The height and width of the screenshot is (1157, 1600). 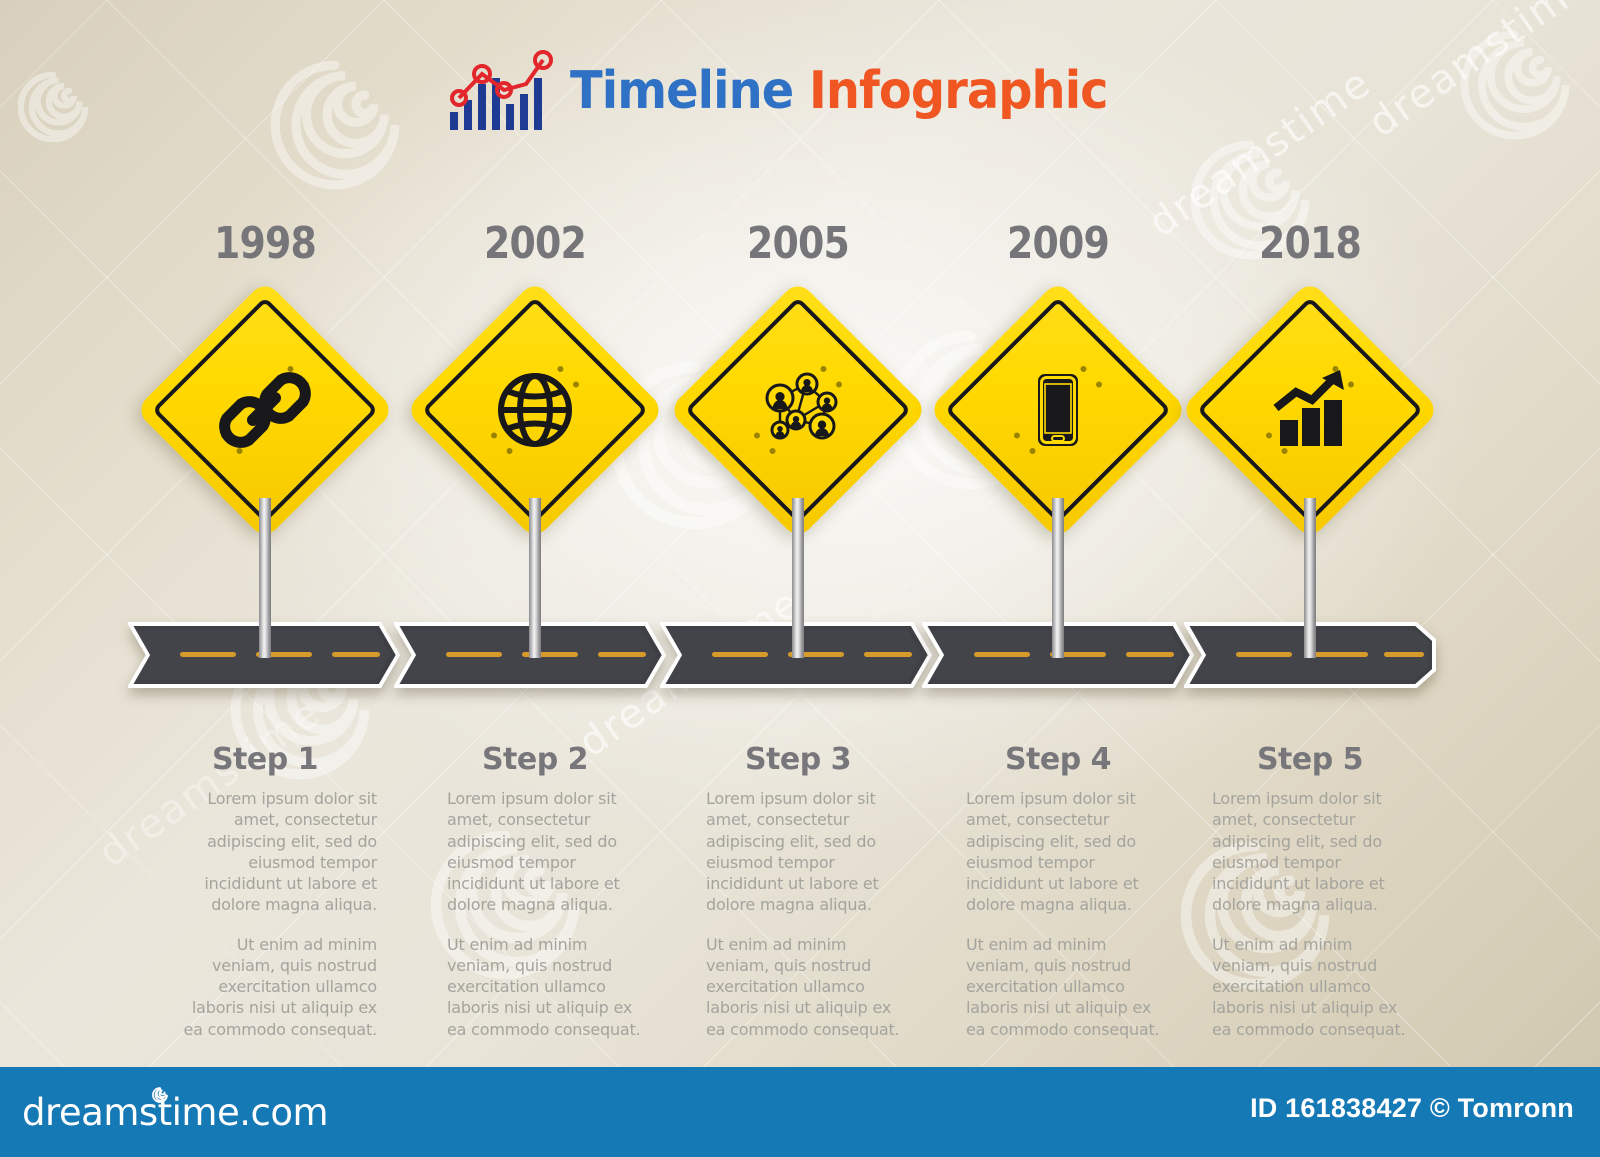 I want to click on step-year: 2018, so click(x=1310, y=243).